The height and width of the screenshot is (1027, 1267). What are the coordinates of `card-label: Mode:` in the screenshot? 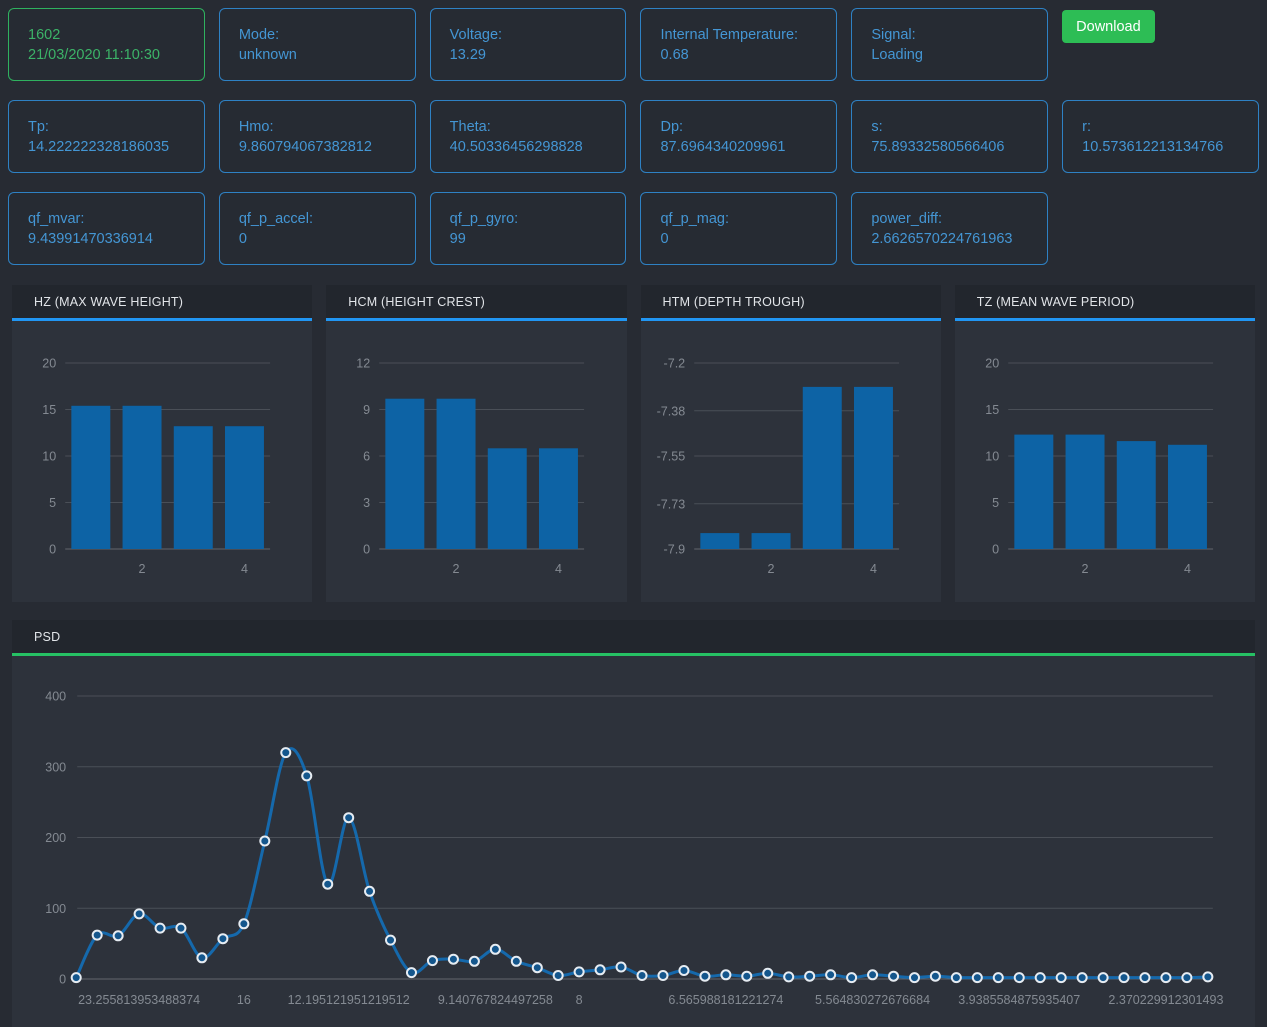 It's located at (259, 34).